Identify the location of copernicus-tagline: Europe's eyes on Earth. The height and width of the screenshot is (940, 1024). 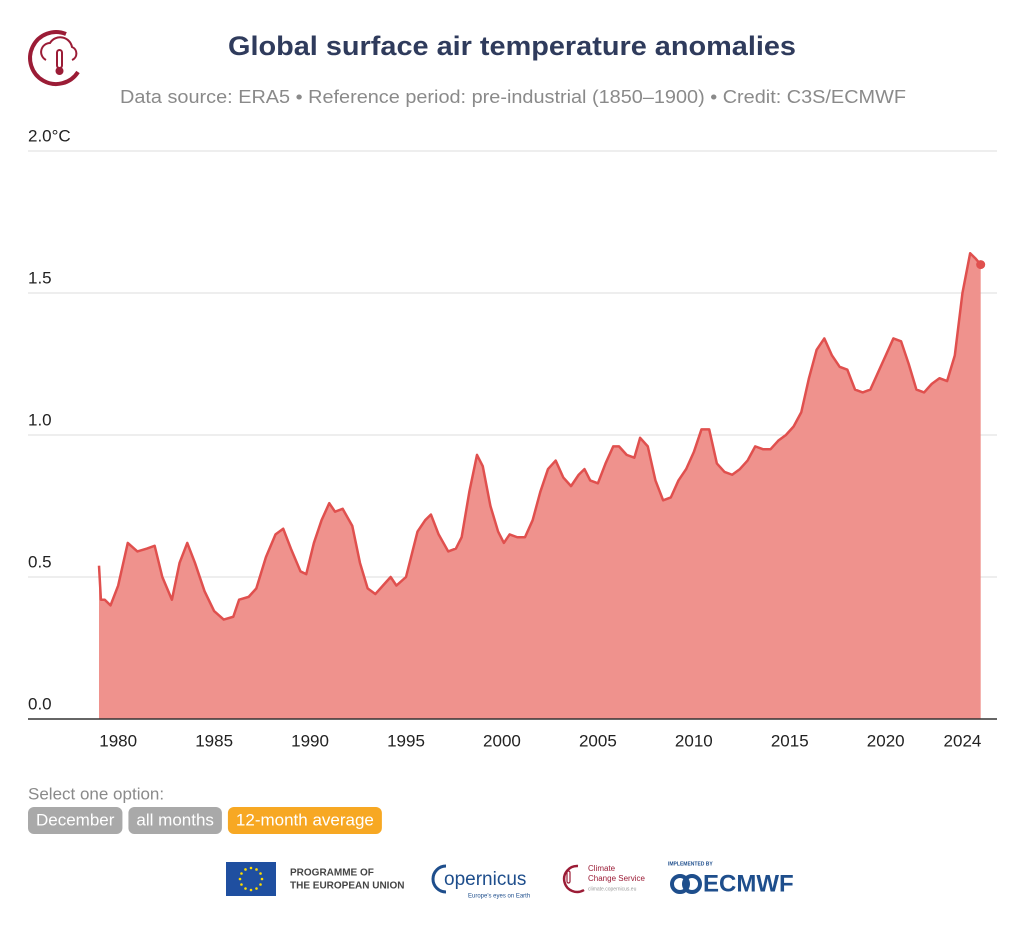
(499, 897).